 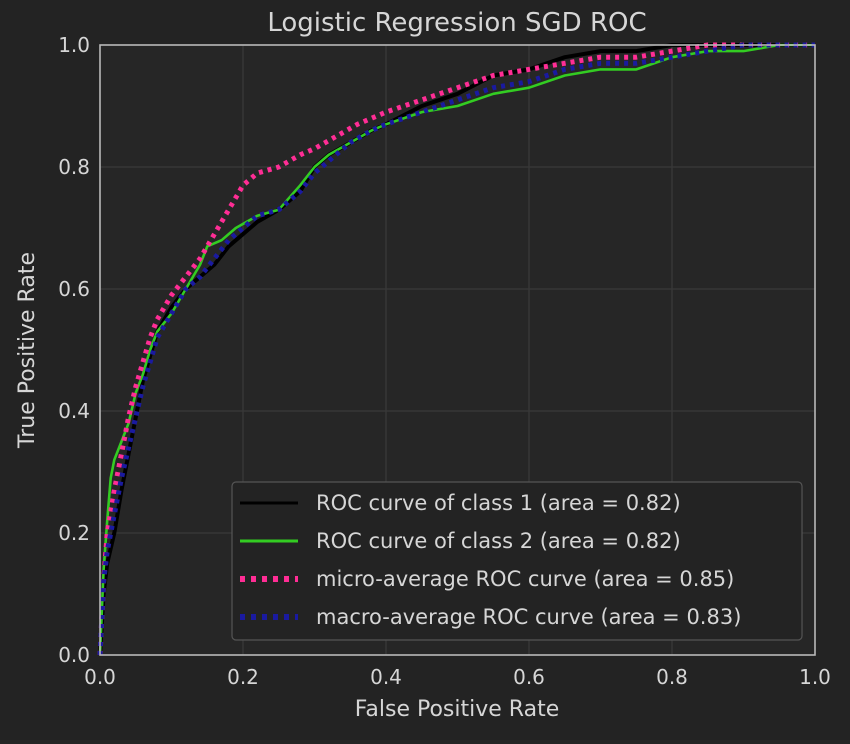 I want to click on x-axis-label: False Positive Rate, so click(x=457, y=709).